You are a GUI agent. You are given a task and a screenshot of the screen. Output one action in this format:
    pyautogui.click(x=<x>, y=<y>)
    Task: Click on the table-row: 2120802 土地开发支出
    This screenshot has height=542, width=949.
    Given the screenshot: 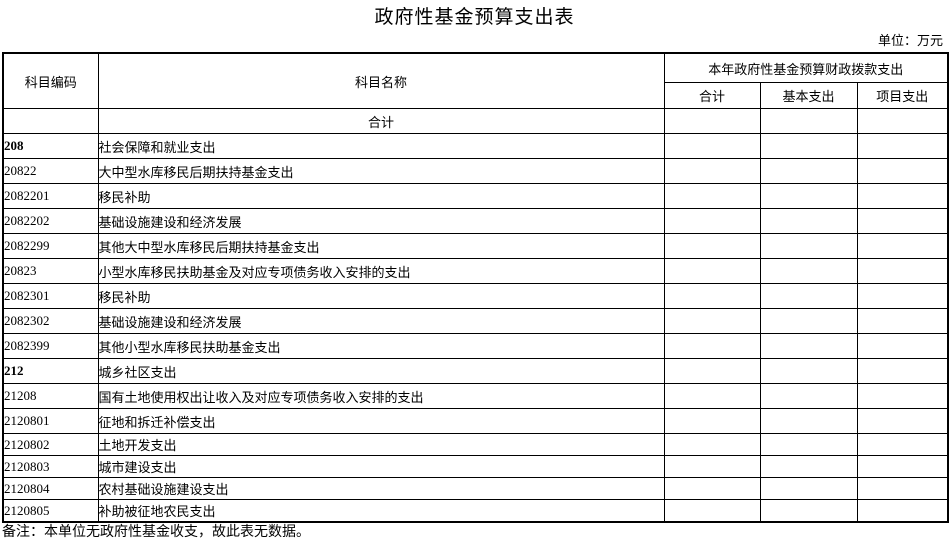 What is the action you would take?
    pyautogui.click(x=475, y=444)
    